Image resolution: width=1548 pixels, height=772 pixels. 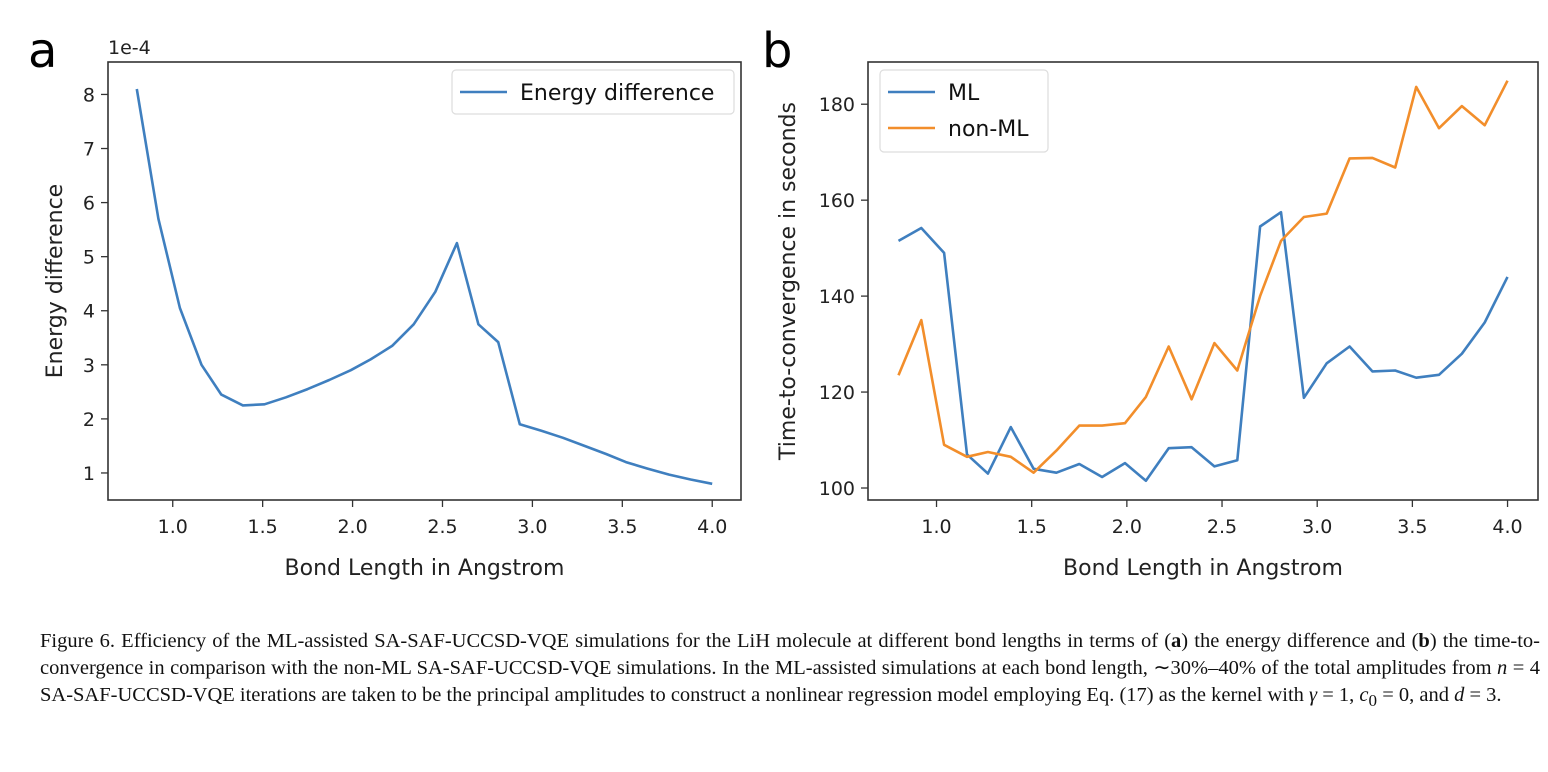 I want to click on legend-label: Energy difference, so click(x=617, y=93).